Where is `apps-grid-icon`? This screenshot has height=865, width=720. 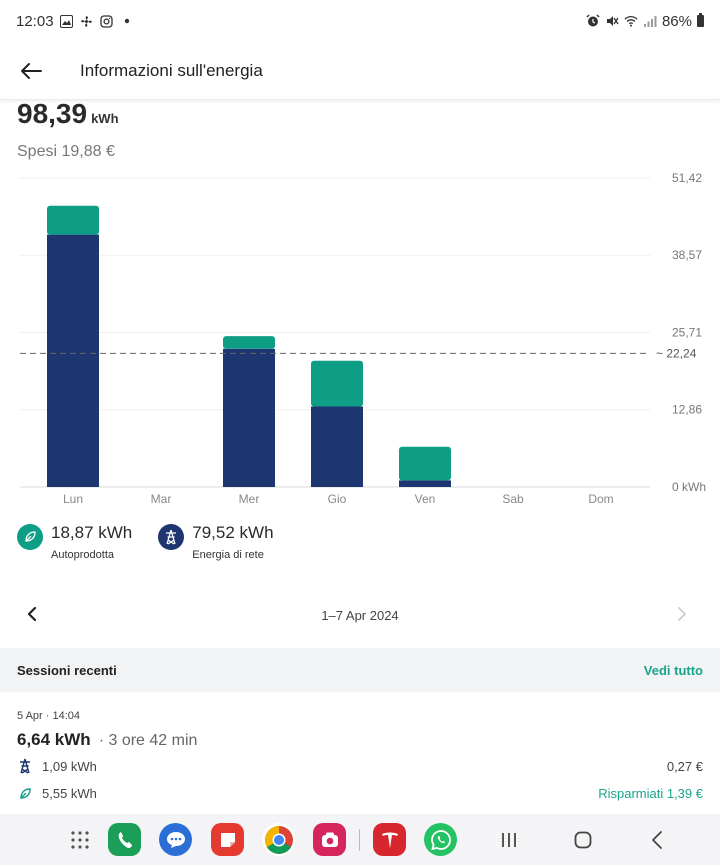 apps-grid-icon is located at coordinates (80, 839).